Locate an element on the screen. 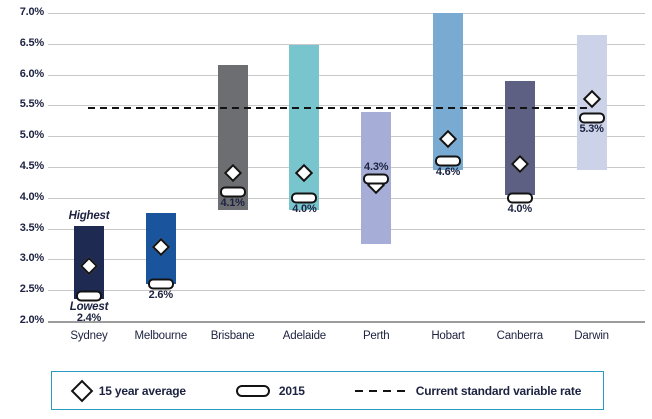  oval-marker-sydney is located at coordinates (89, 296).